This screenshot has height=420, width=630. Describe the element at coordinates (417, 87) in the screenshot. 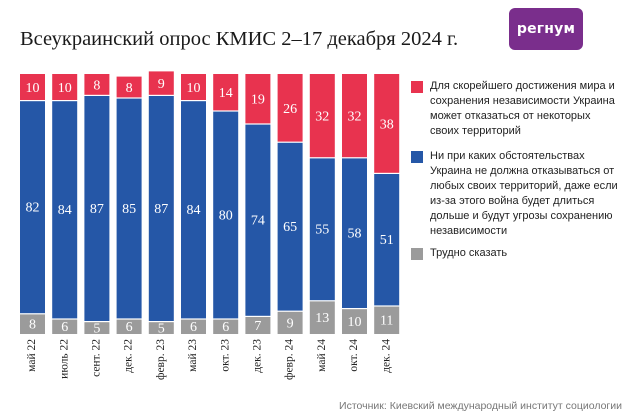

I see `legend-swatch-red` at that location.